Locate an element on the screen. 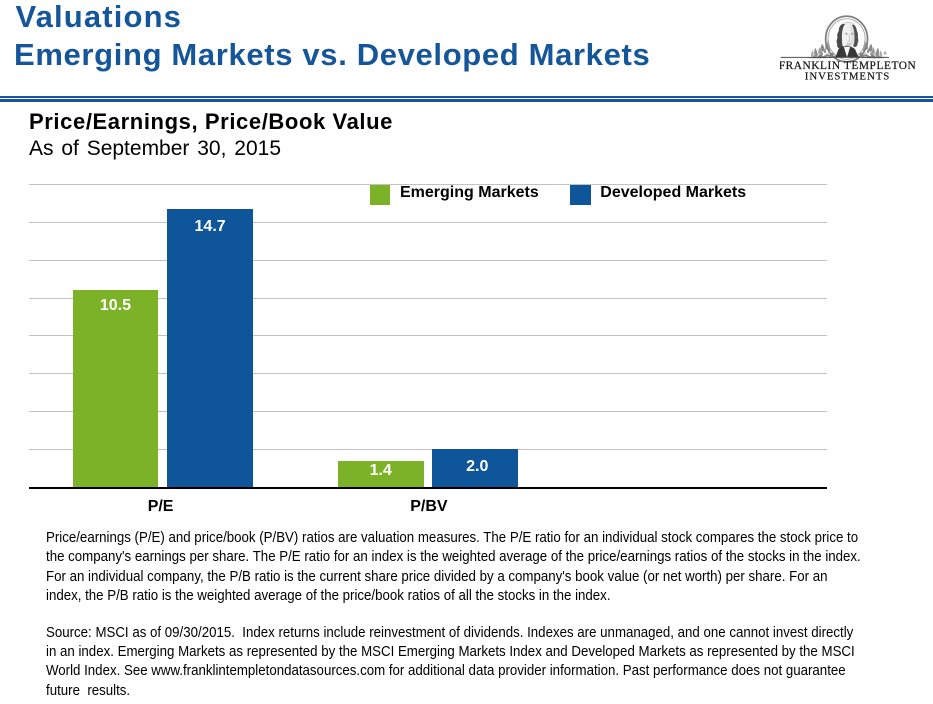 The image size is (933, 704). svg-text: INVESTMENTS is located at coordinates (847, 76).